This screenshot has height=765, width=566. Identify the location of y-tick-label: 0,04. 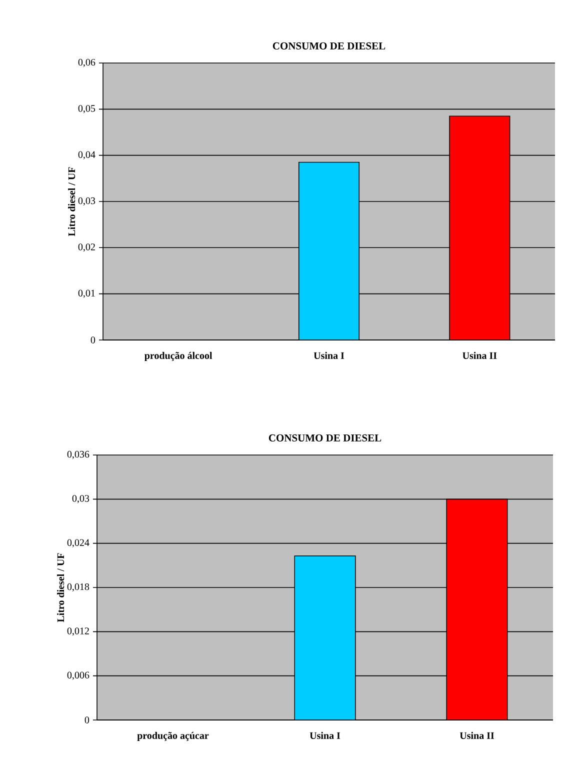
(87, 155).